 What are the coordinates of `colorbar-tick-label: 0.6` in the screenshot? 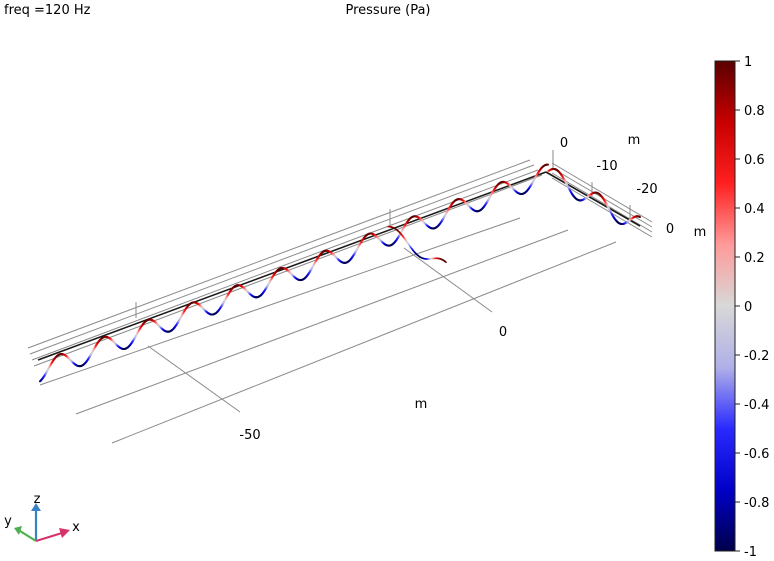 It's located at (754, 160).